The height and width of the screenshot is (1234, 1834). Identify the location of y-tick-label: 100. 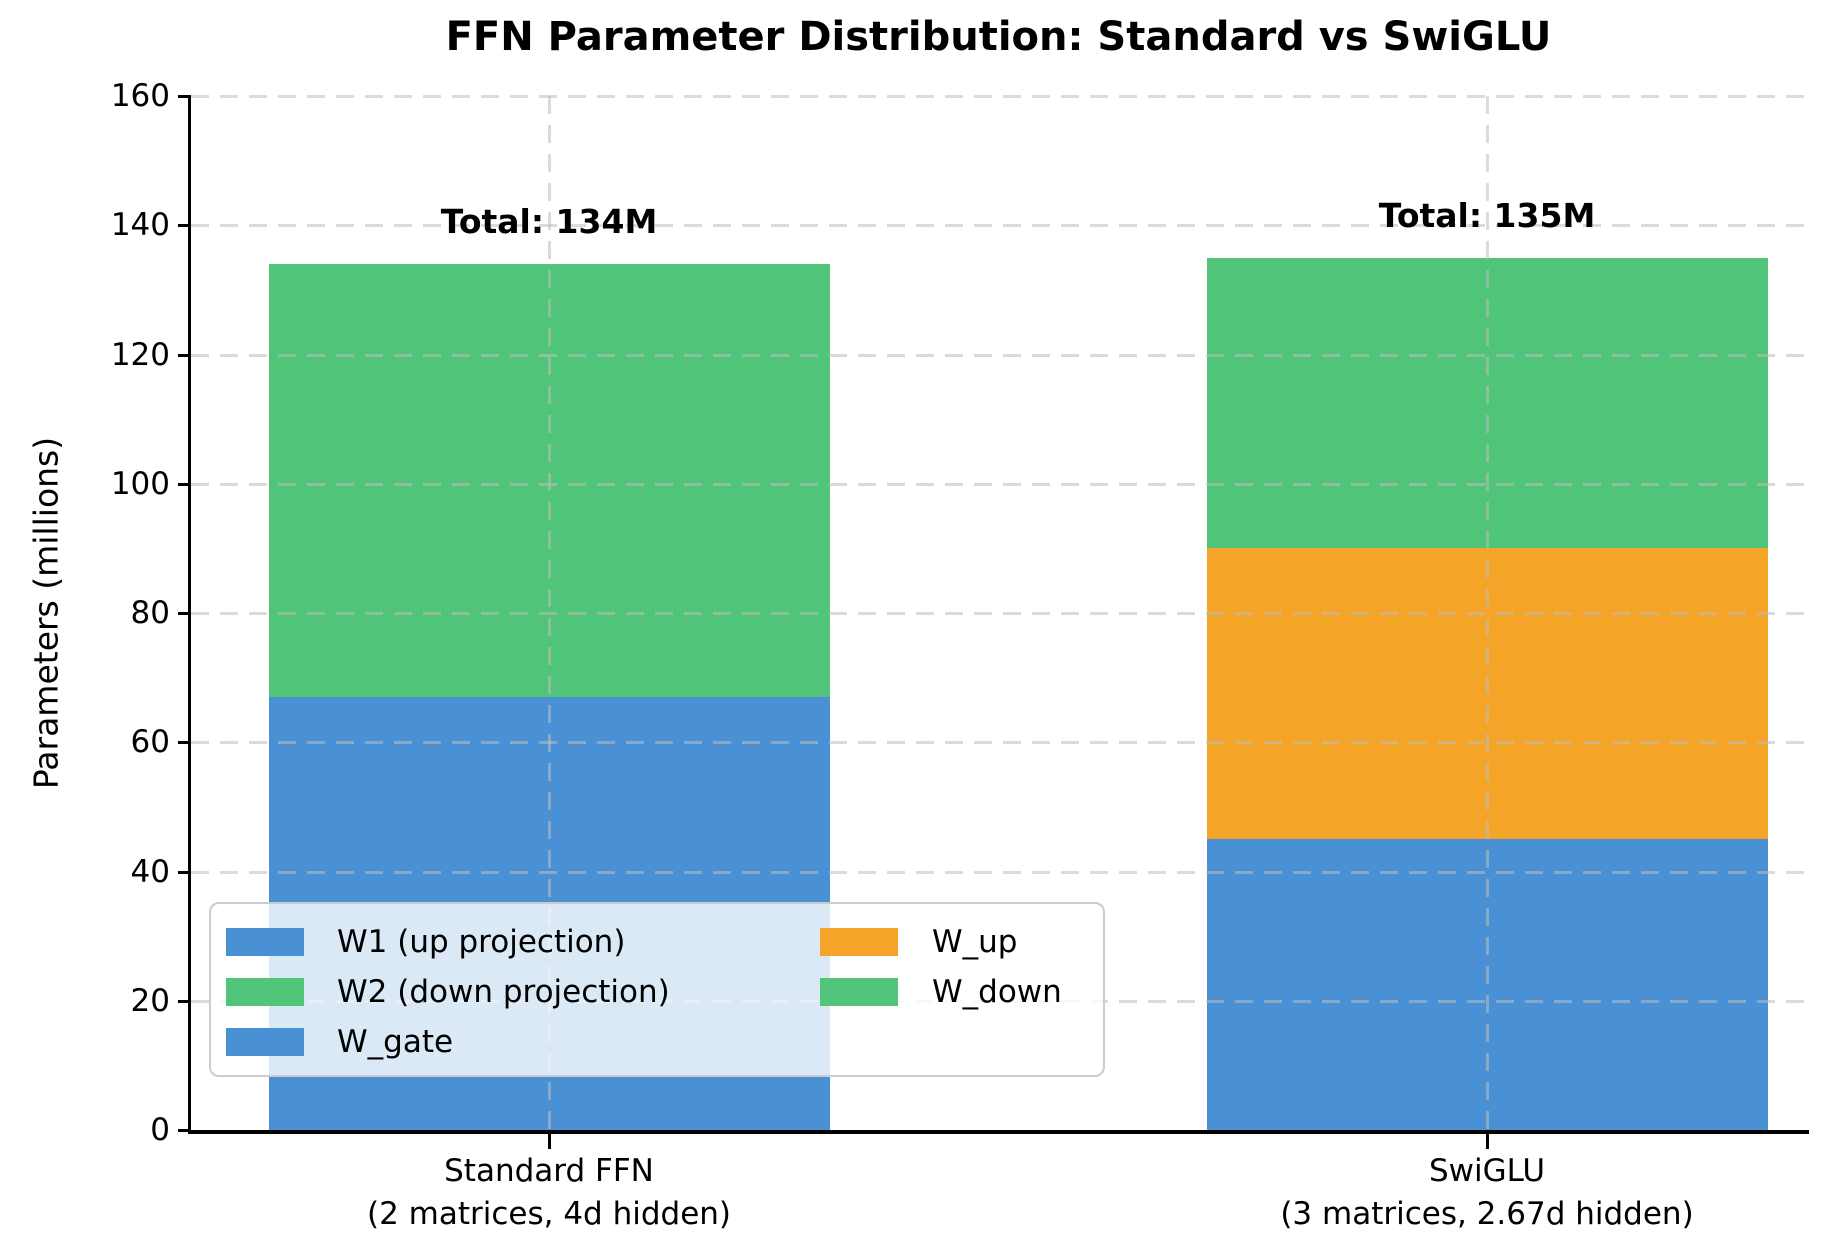
(140, 483).